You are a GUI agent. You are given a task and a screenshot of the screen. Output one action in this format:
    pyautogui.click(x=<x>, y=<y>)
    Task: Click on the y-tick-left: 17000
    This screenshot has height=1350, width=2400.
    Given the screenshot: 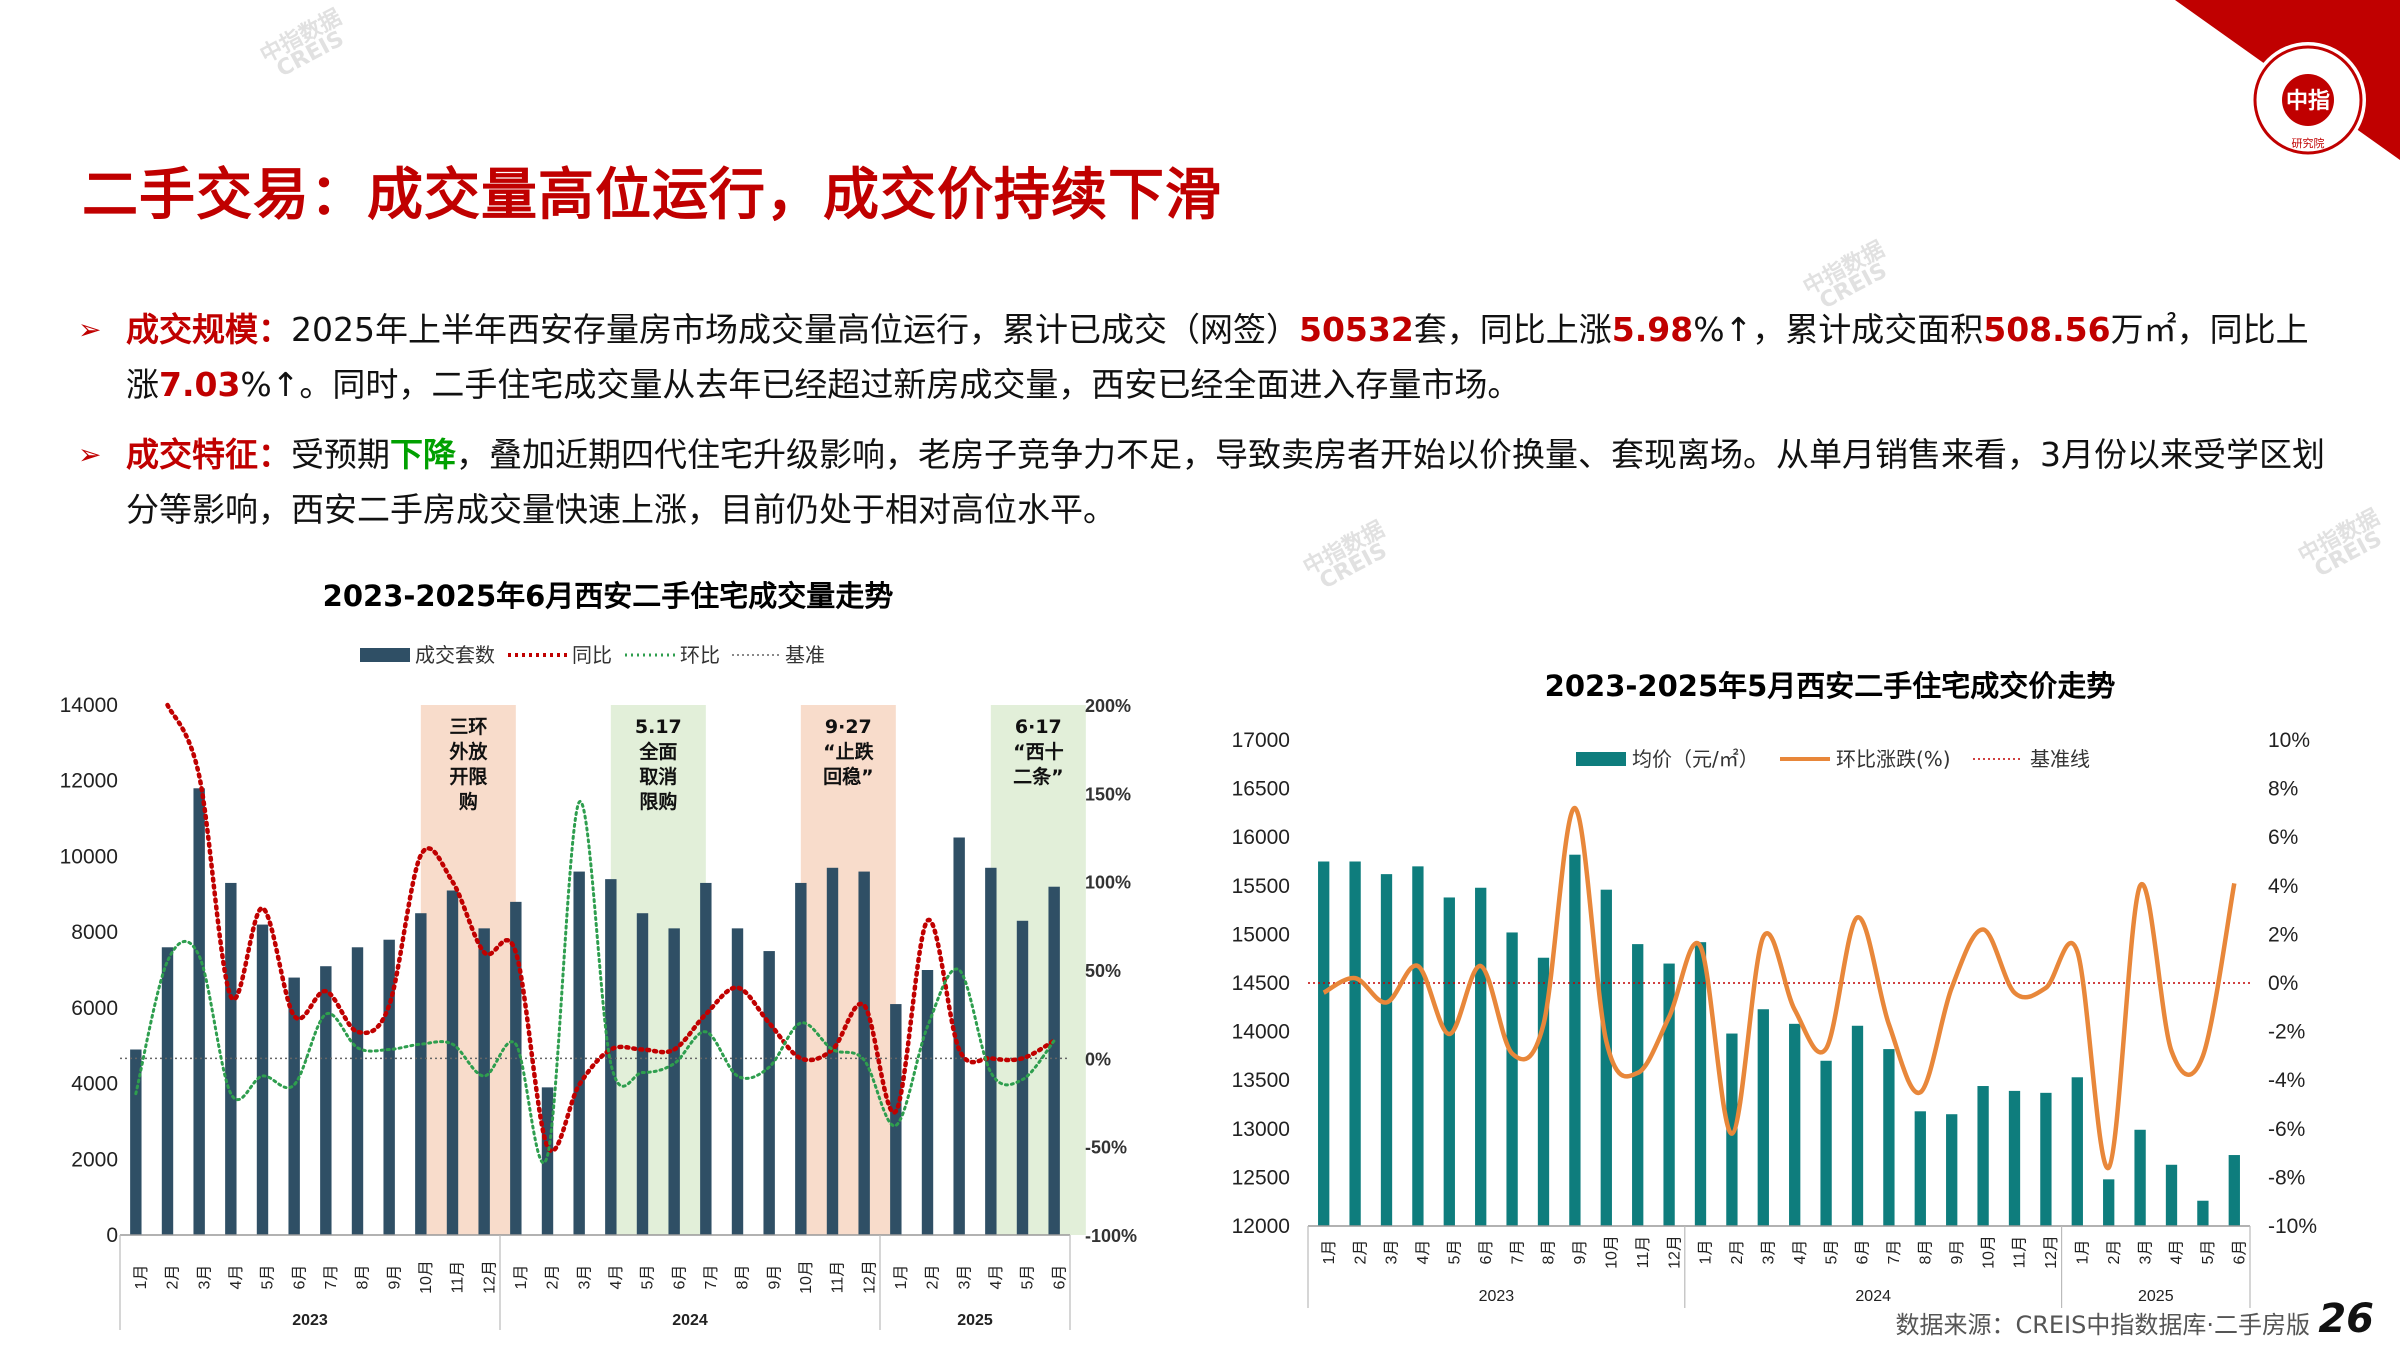 What is the action you would take?
    pyautogui.click(x=1261, y=740)
    